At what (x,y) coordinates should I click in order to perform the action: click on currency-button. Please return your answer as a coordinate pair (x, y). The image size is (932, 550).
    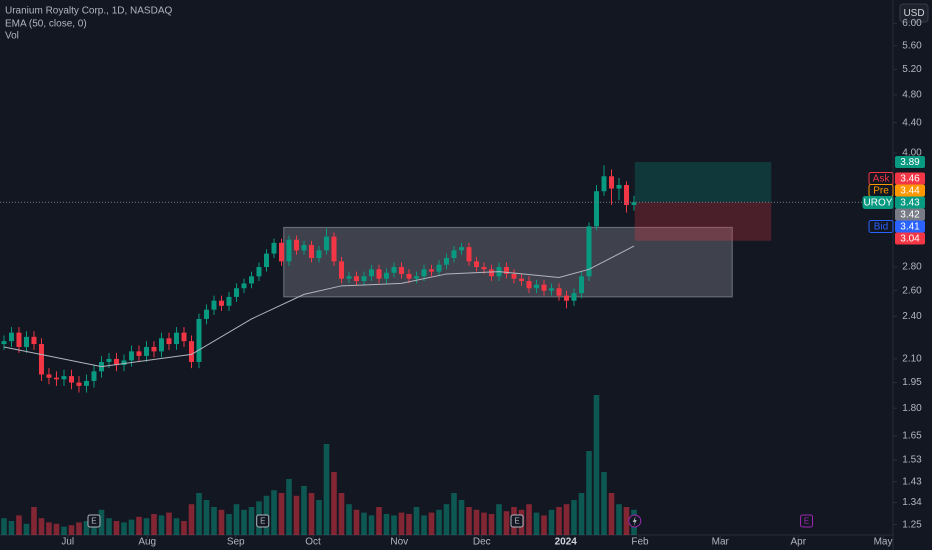
    Looking at the image, I should click on (914, 13).